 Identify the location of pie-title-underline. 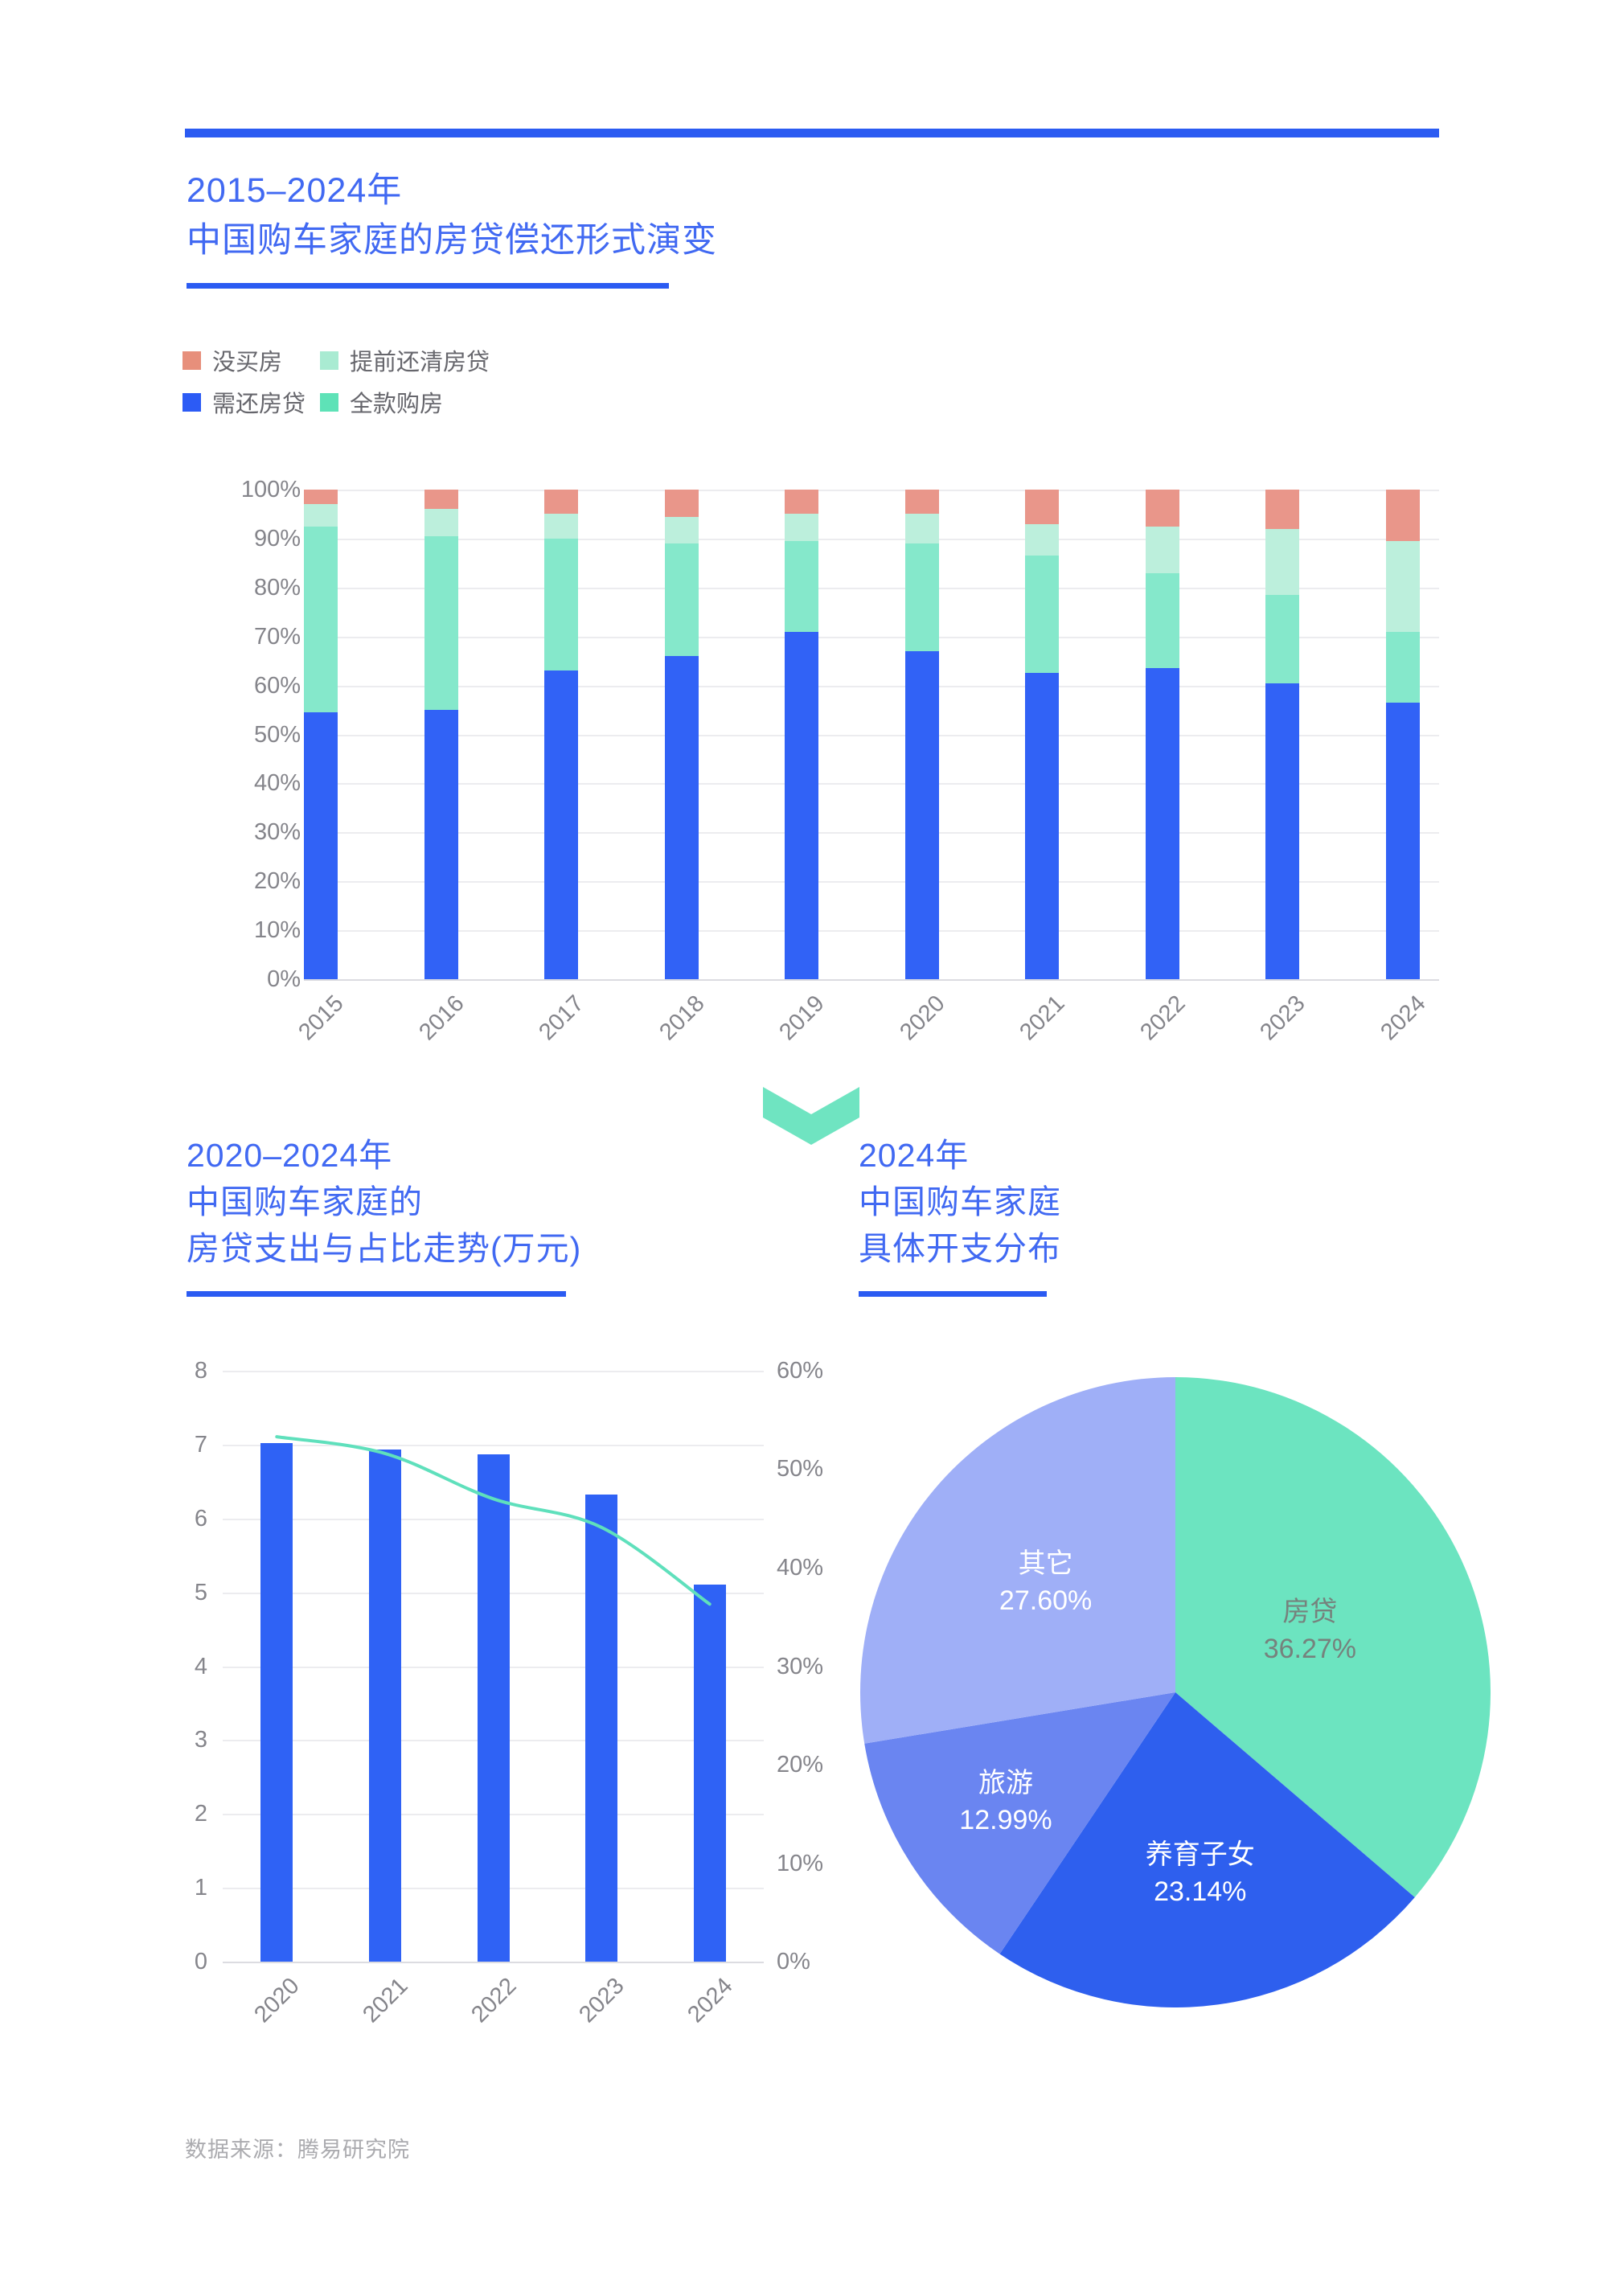
(953, 1294).